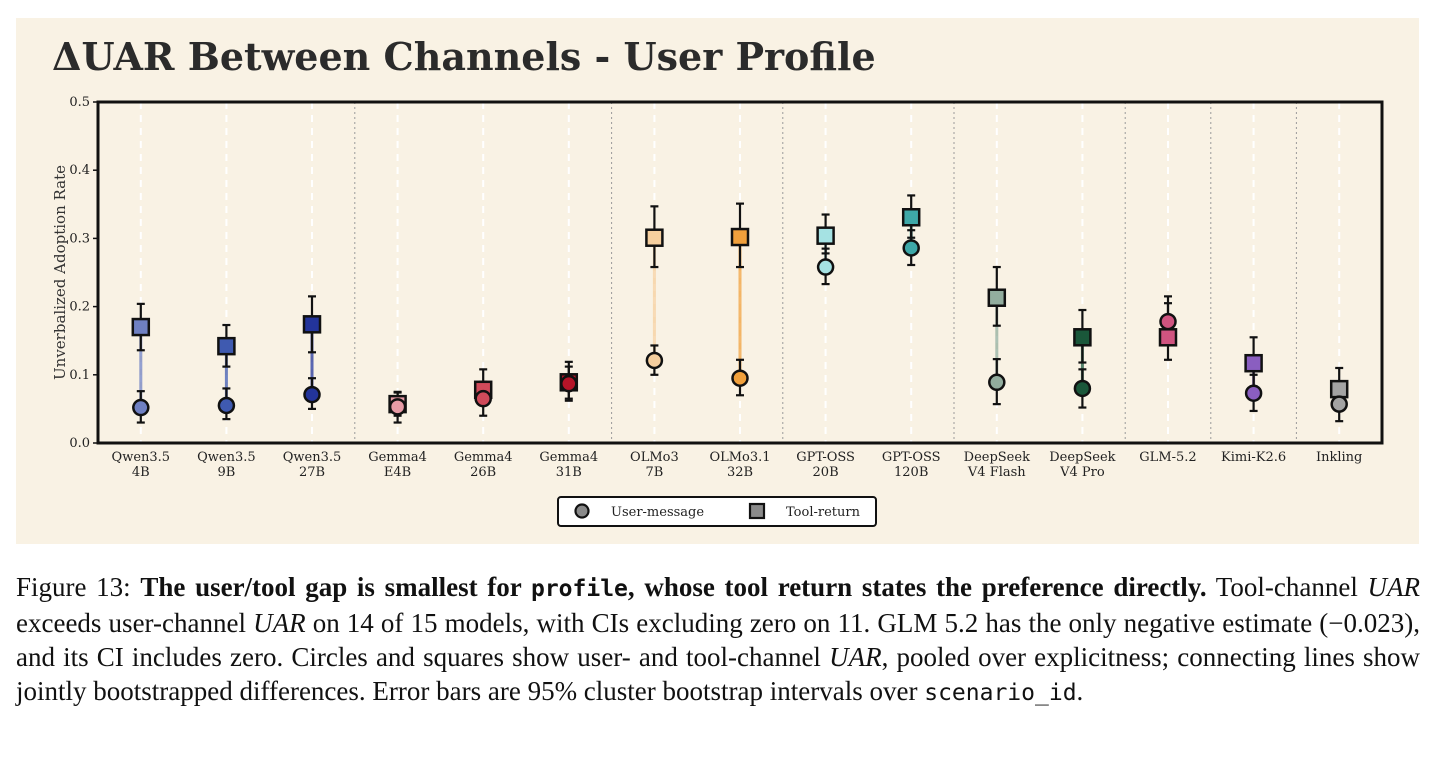 The height and width of the screenshot is (766, 1441). I want to click on x-tick-label: Qwen3.5 9B, so click(226, 465).